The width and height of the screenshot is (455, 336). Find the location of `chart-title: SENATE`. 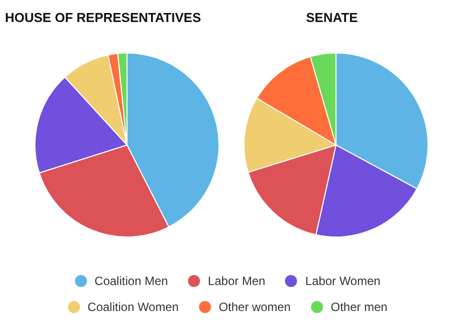

chart-title: SENATE is located at coordinates (332, 17).